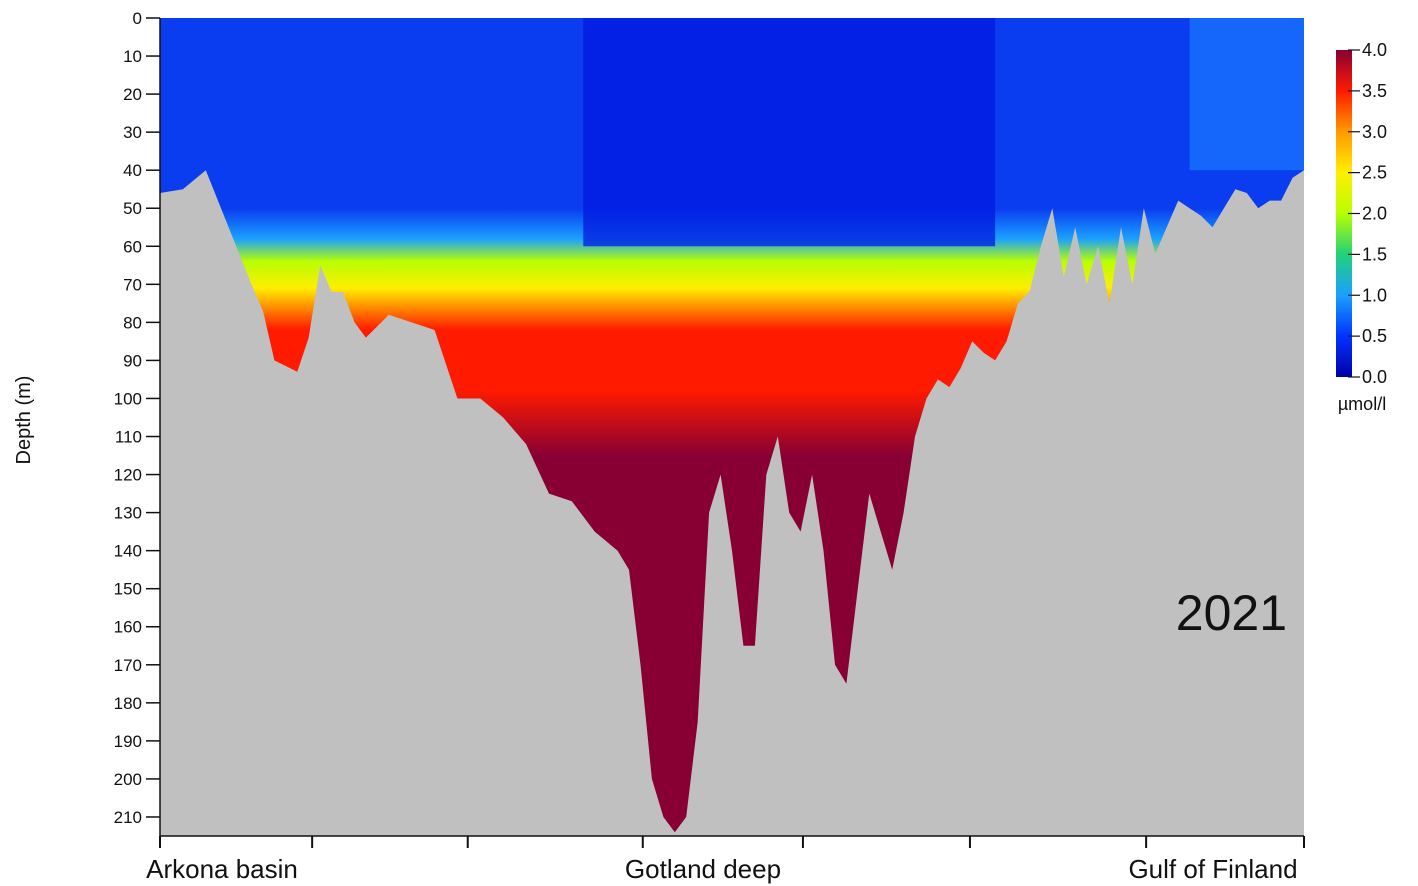  I want to click on year-annotation: 2021, so click(1231, 613).